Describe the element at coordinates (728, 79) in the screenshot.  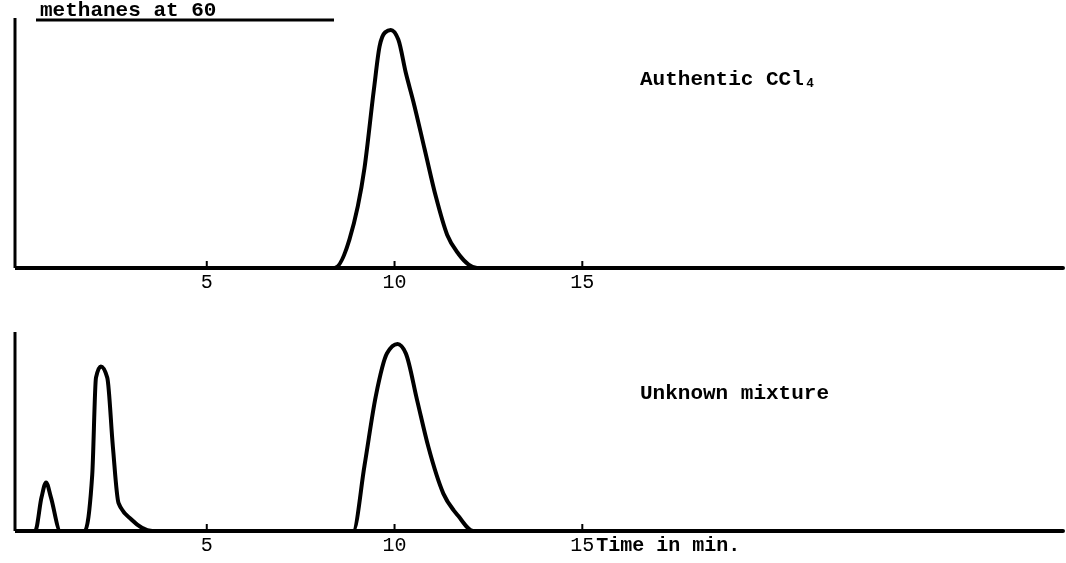
I see `annotation: Authentic CCl₄` at that location.